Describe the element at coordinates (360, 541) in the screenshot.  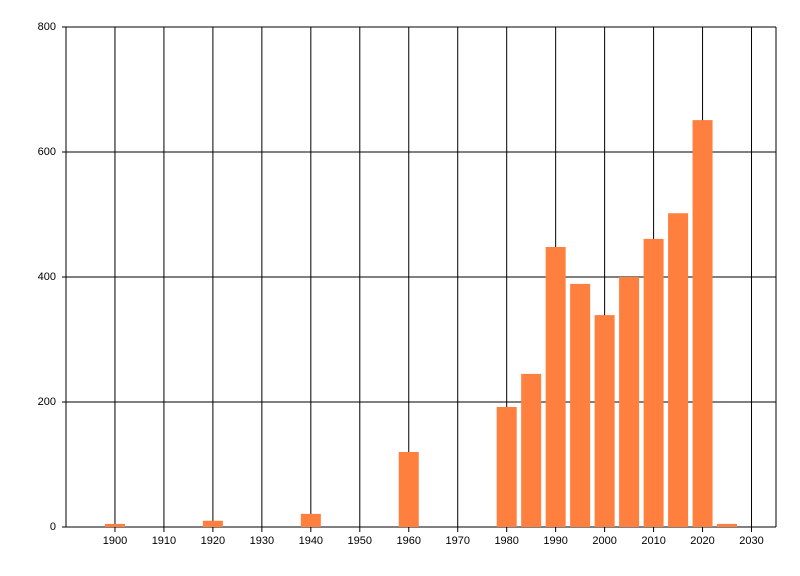
I see `x-tick-label: 1950` at that location.